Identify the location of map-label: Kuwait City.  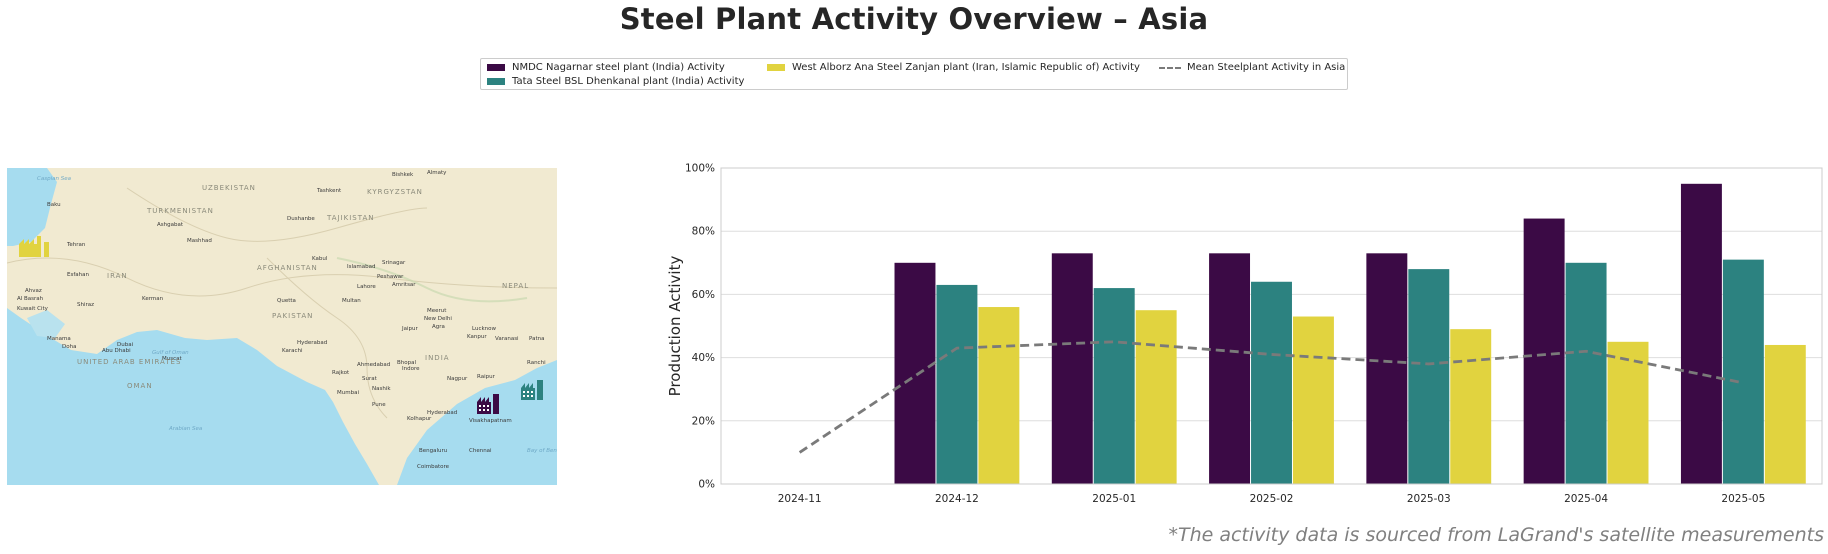
(33, 309).